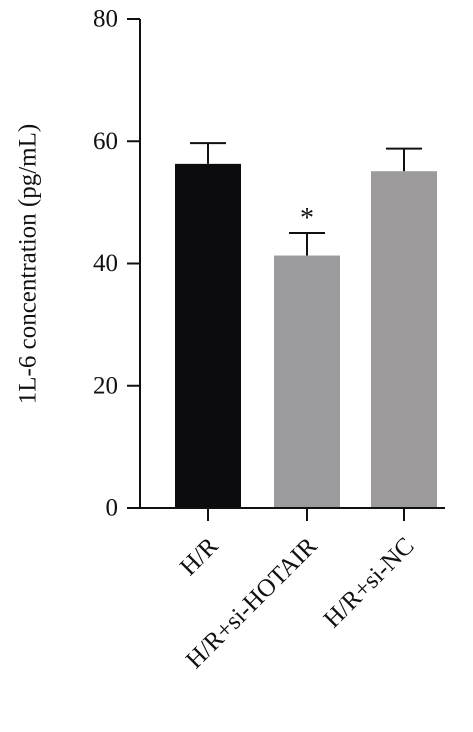 The width and height of the screenshot is (473, 732). I want to click on significance-marker: *, so click(307, 218).